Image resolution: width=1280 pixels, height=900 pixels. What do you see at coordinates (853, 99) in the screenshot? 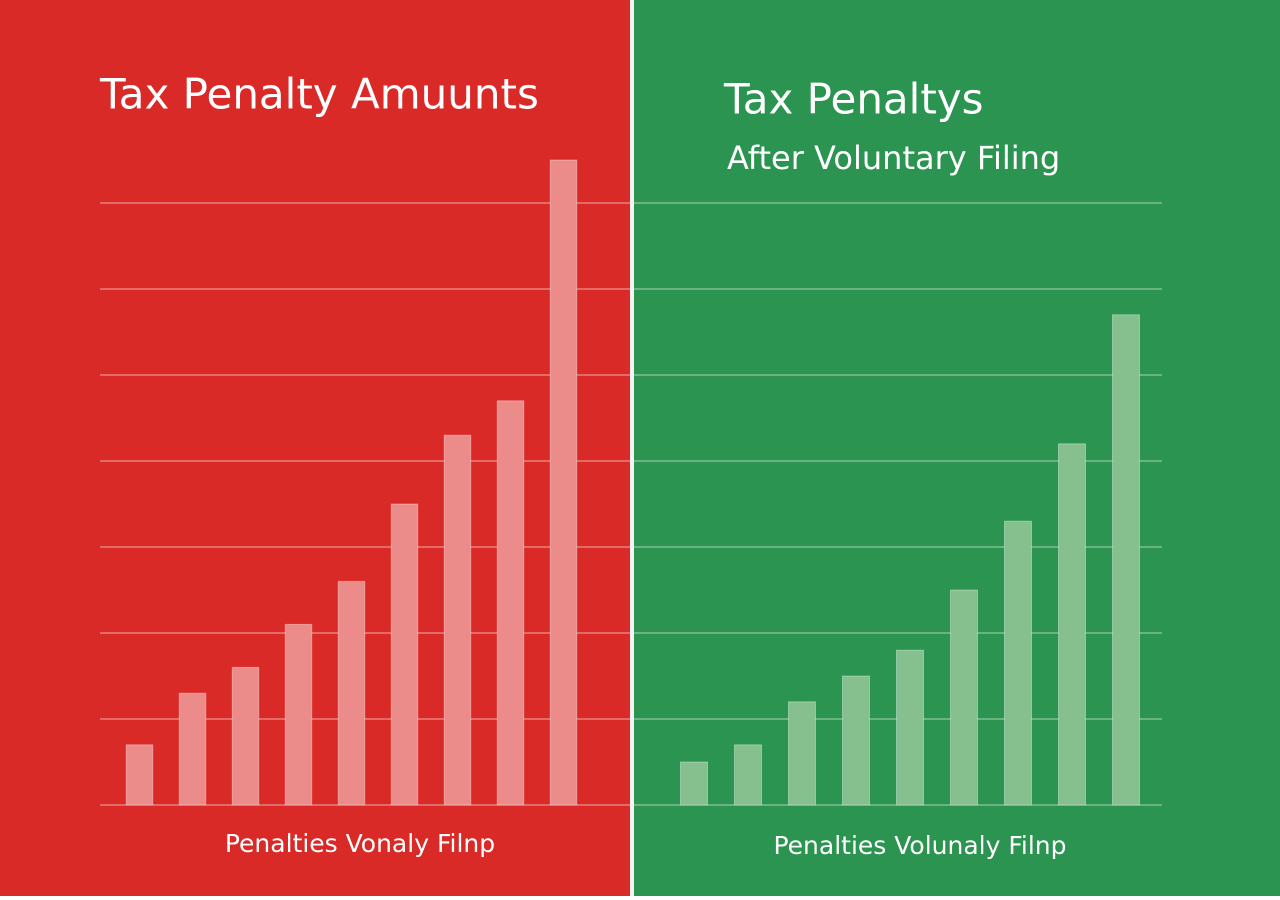
I see `chart-title: Tax Penaltys` at bounding box center [853, 99].